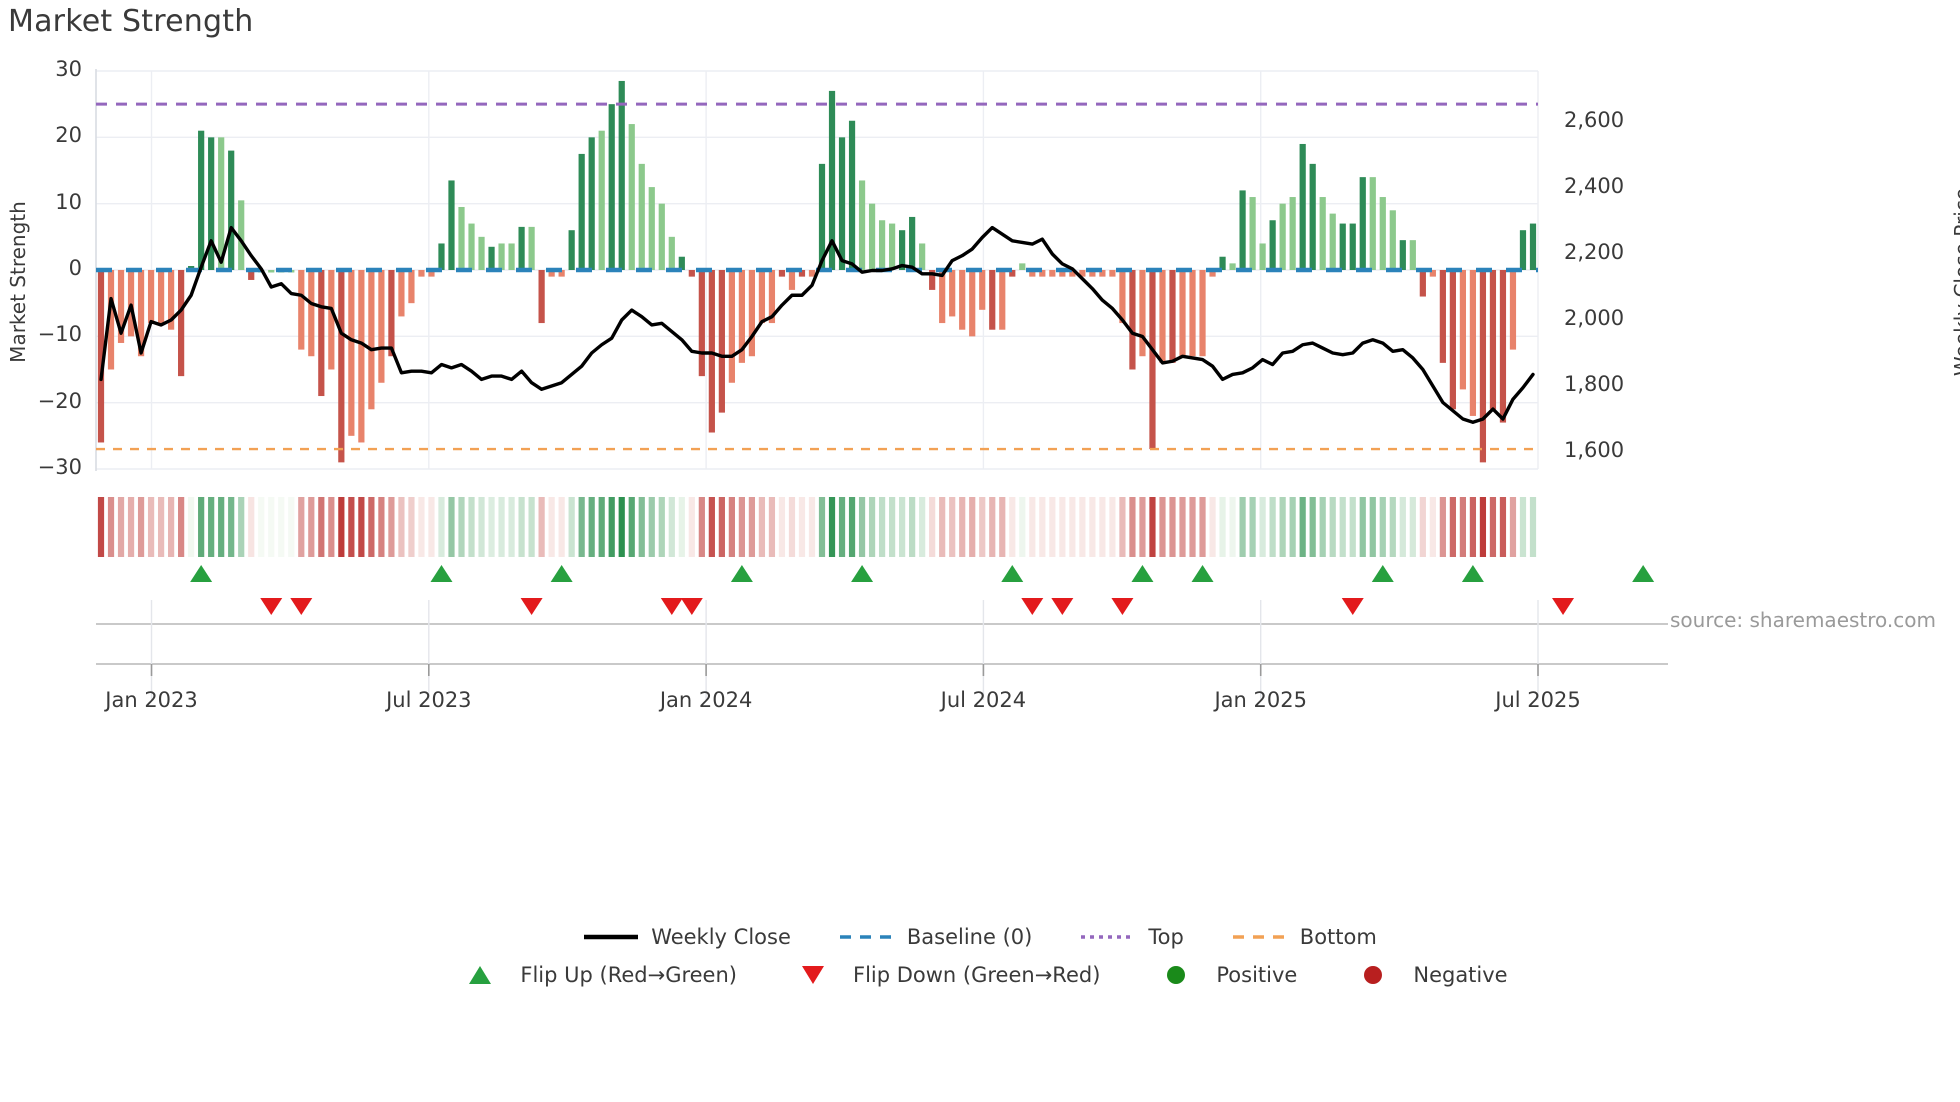 This screenshot has width=1960, height=1102. What do you see at coordinates (817, 324) in the screenshot?
I see `weekly-close-path` at bounding box center [817, 324].